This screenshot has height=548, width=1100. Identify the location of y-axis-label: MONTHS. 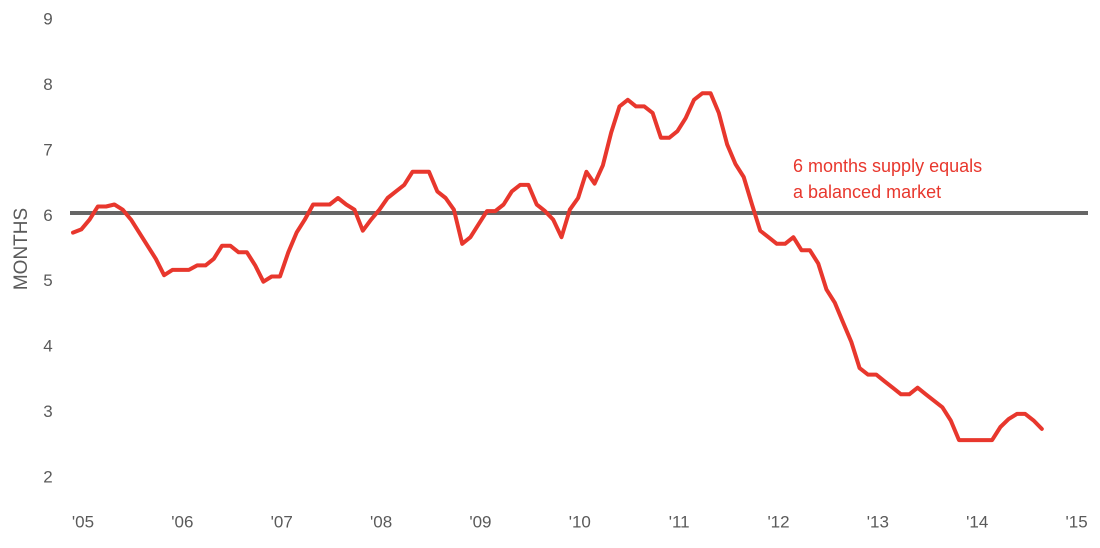
(21, 249).